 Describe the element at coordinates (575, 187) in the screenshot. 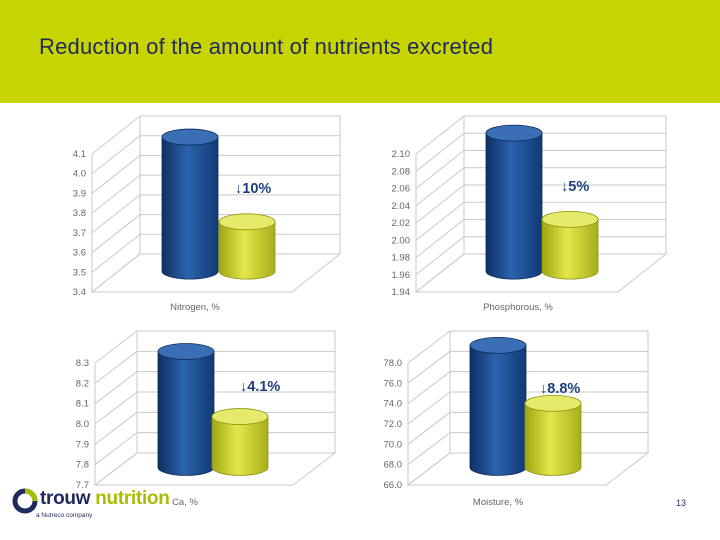

I see `reduction-label: ↓5%` at that location.